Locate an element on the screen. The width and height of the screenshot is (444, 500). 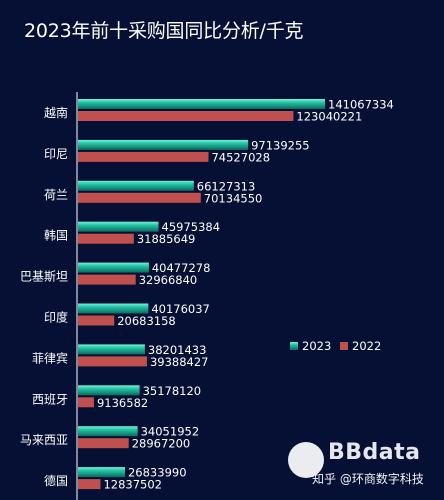
value-label-2023: 40176037 is located at coordinates (180, 309).